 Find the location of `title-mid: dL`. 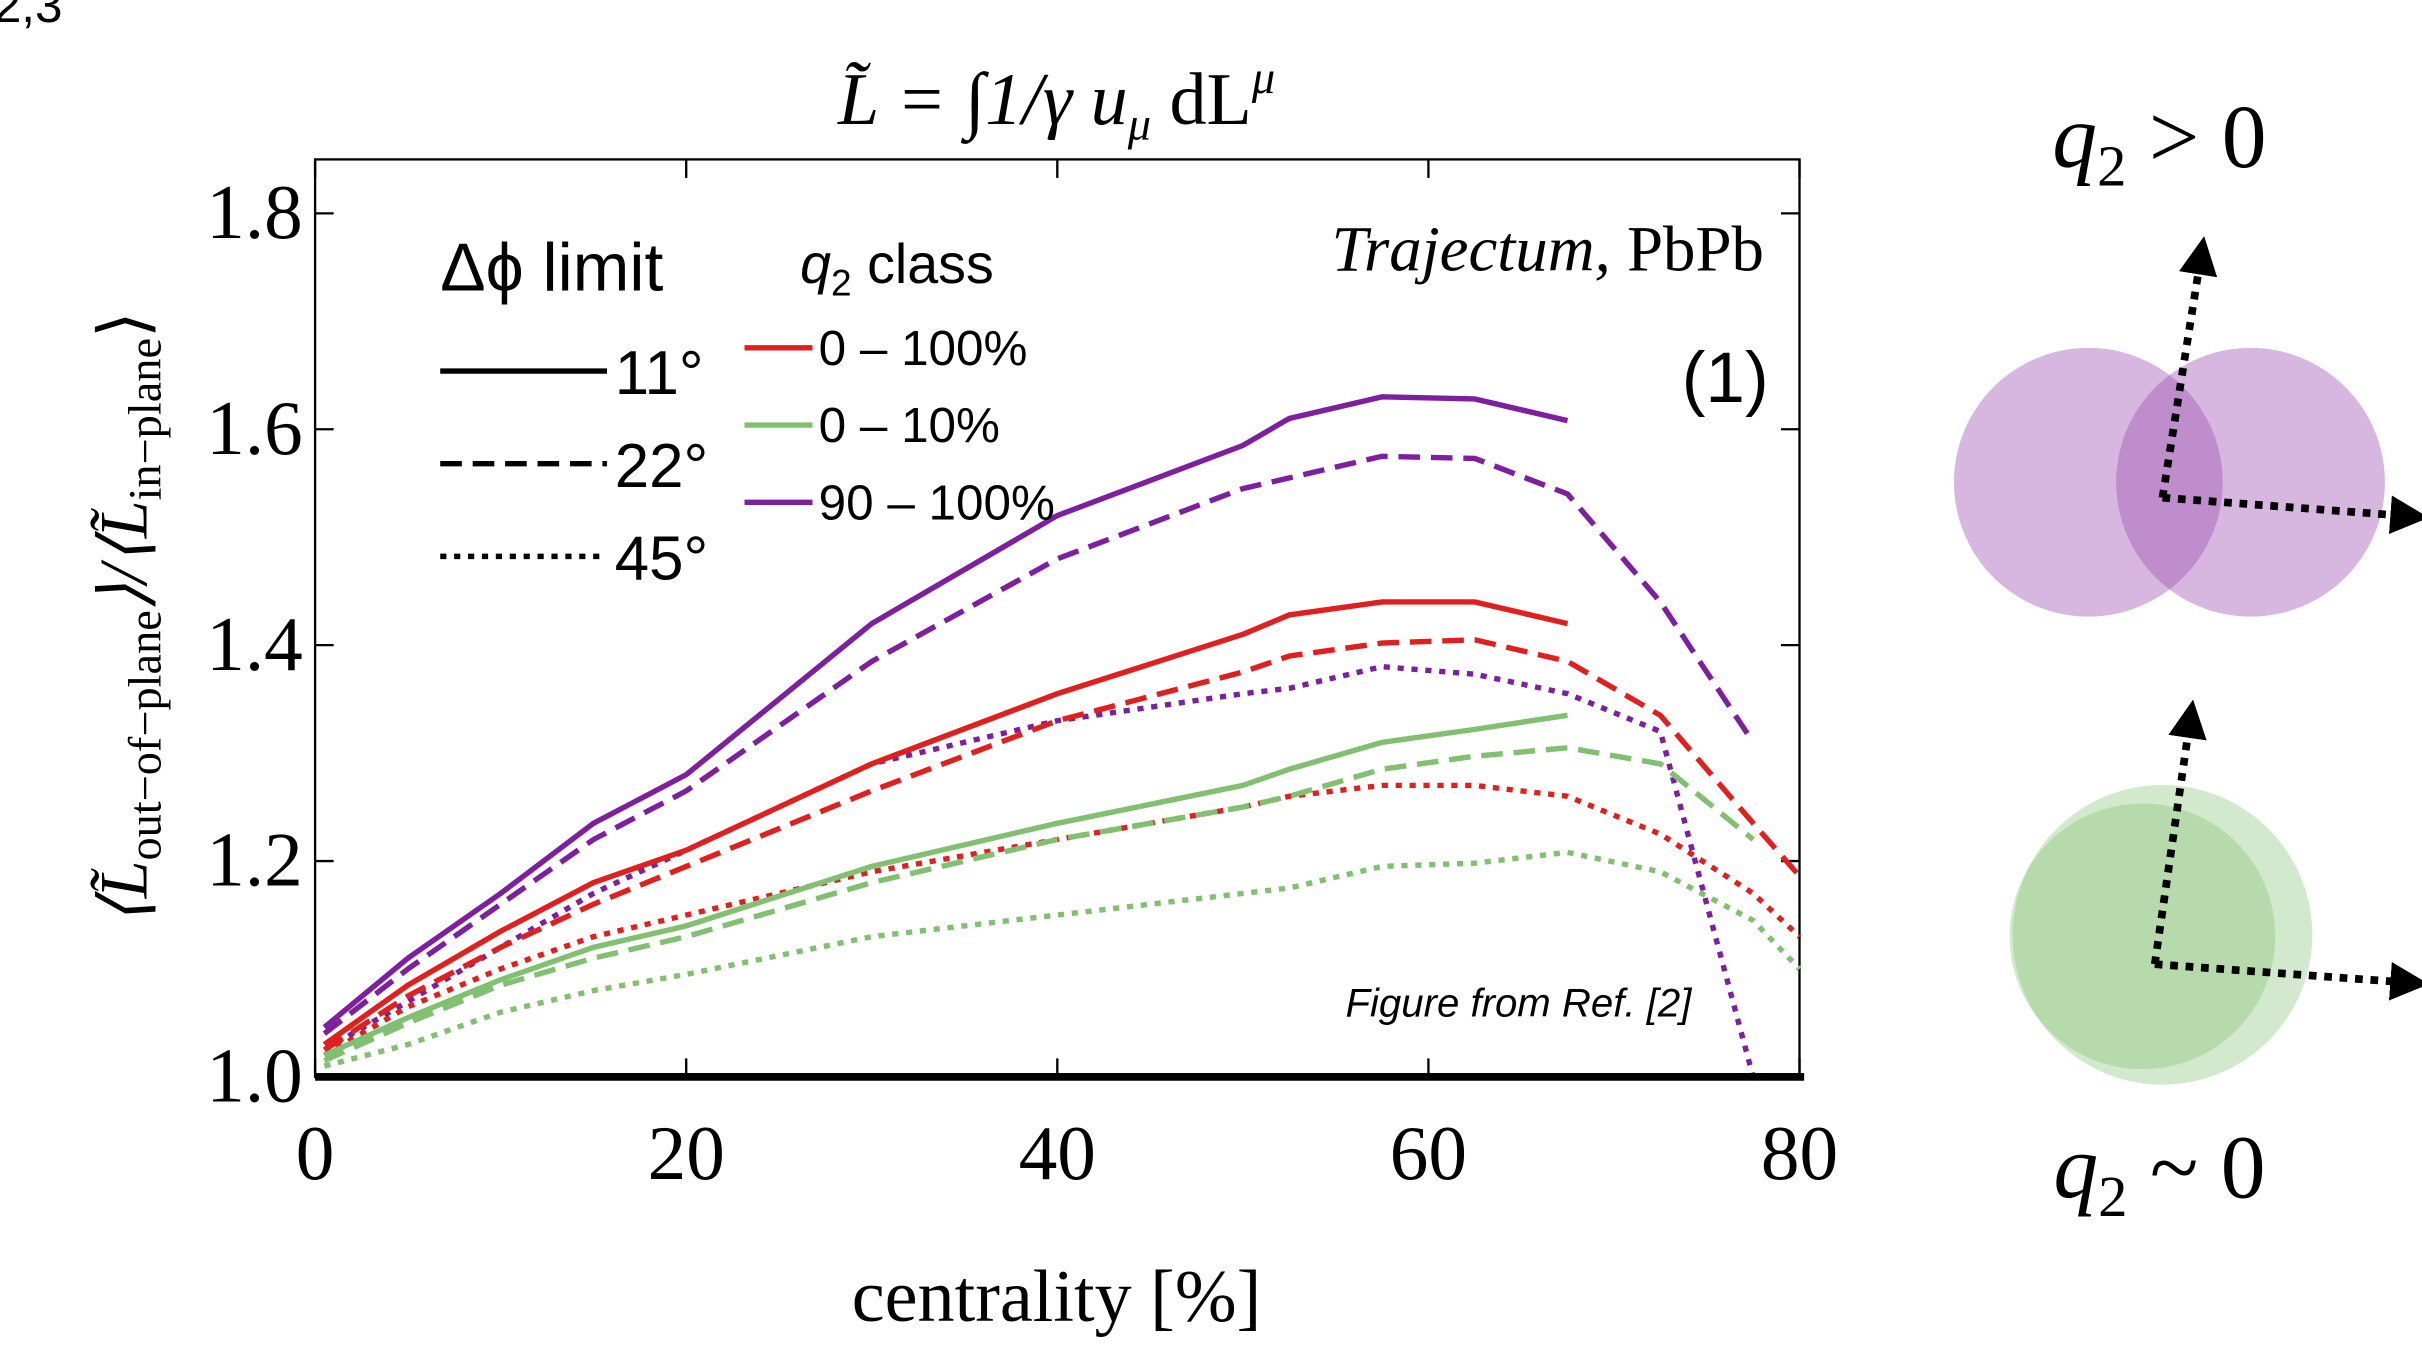

title-mid: dL is located at coordinates (1201, 100).